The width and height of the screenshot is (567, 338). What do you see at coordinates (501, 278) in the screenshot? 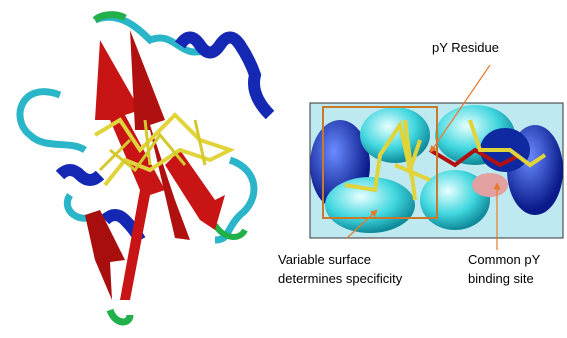
I see `annotation-text: binding site` at bounding box center [501, 278].